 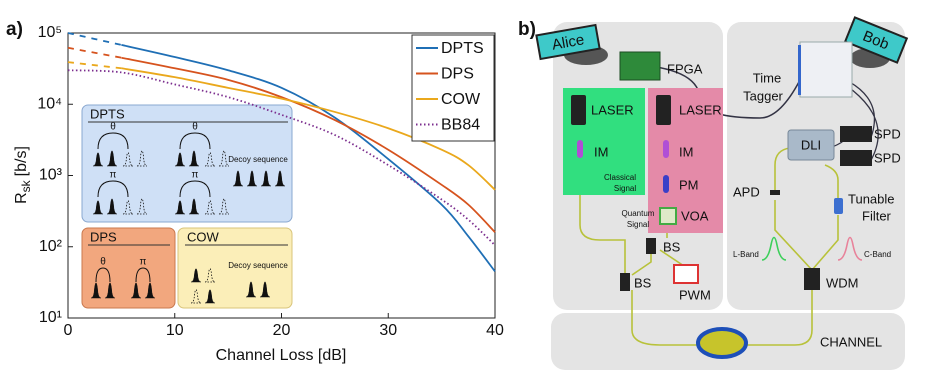 What do you see at coordinates (568, 42) in the screenshot?
I see `alice-sign` at bounding box center [568, 42].